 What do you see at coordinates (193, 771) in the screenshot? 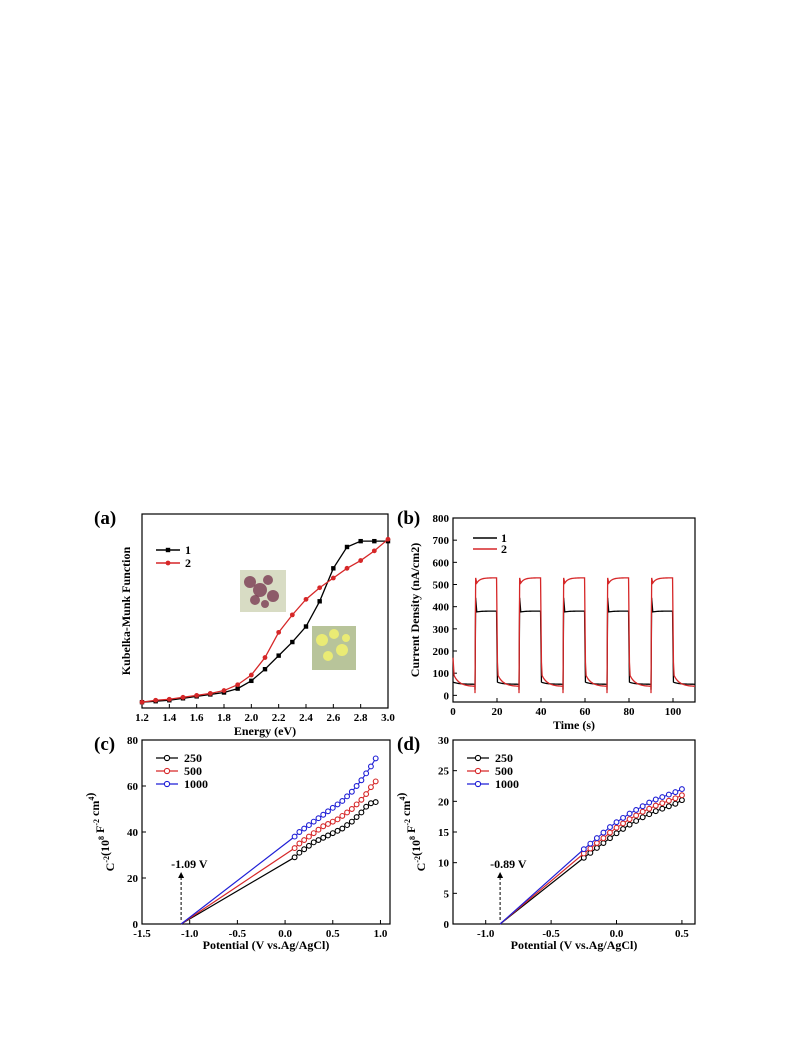
I see `legend-label-c-500: 500` at bounding box center [193, 771].